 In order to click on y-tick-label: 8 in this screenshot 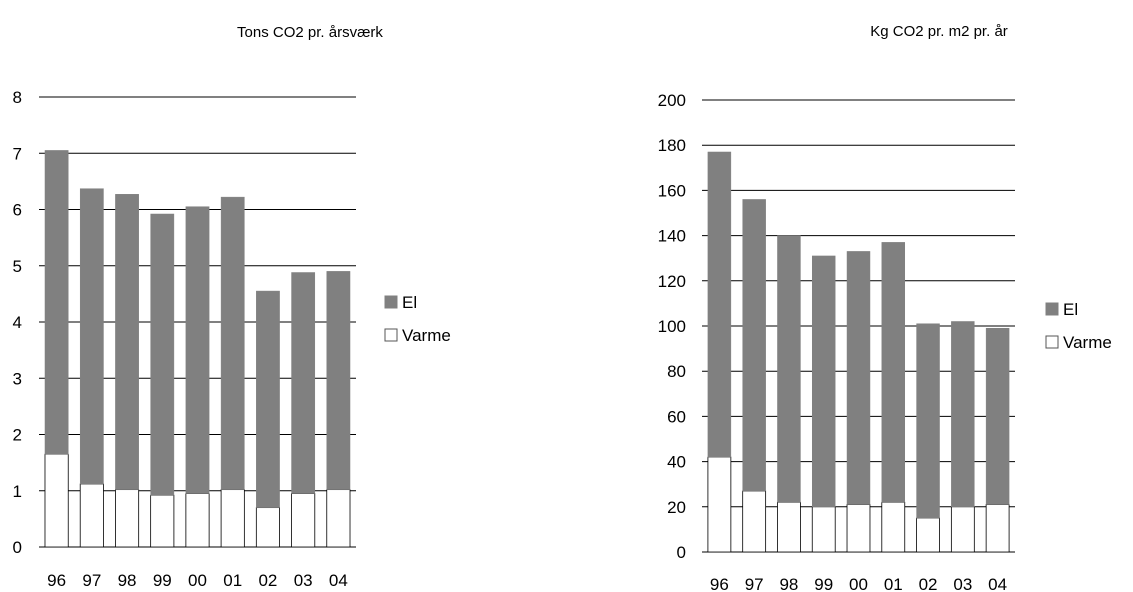, I will do `click(17, 97)`.